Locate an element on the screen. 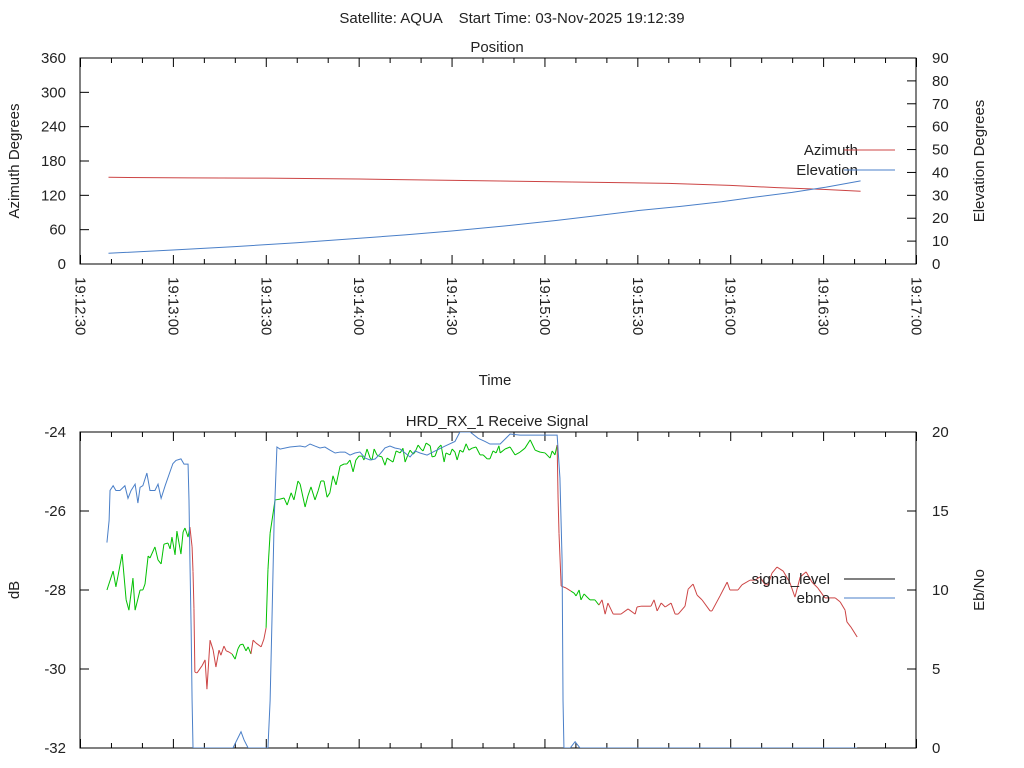  Azimuth-legend-label: Azimuth is located at coordinates (831, 150).